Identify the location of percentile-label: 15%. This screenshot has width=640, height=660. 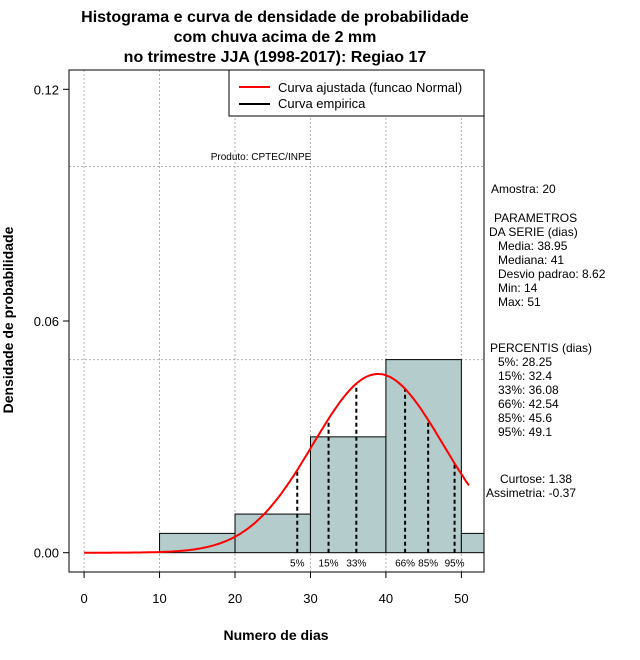
(329, 564).